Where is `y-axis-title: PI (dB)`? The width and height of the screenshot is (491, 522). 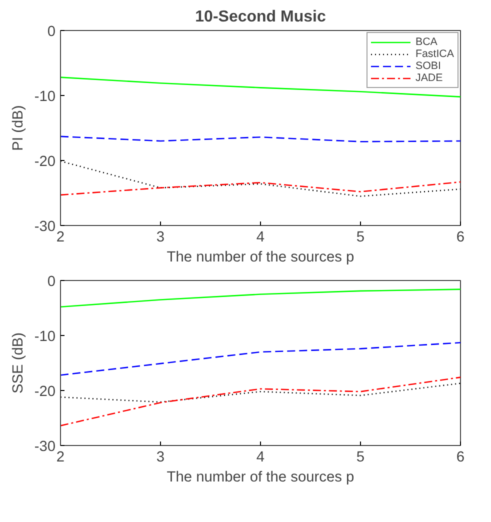 y-axis-title: PI (dB) is located at coordinates (18, 128).